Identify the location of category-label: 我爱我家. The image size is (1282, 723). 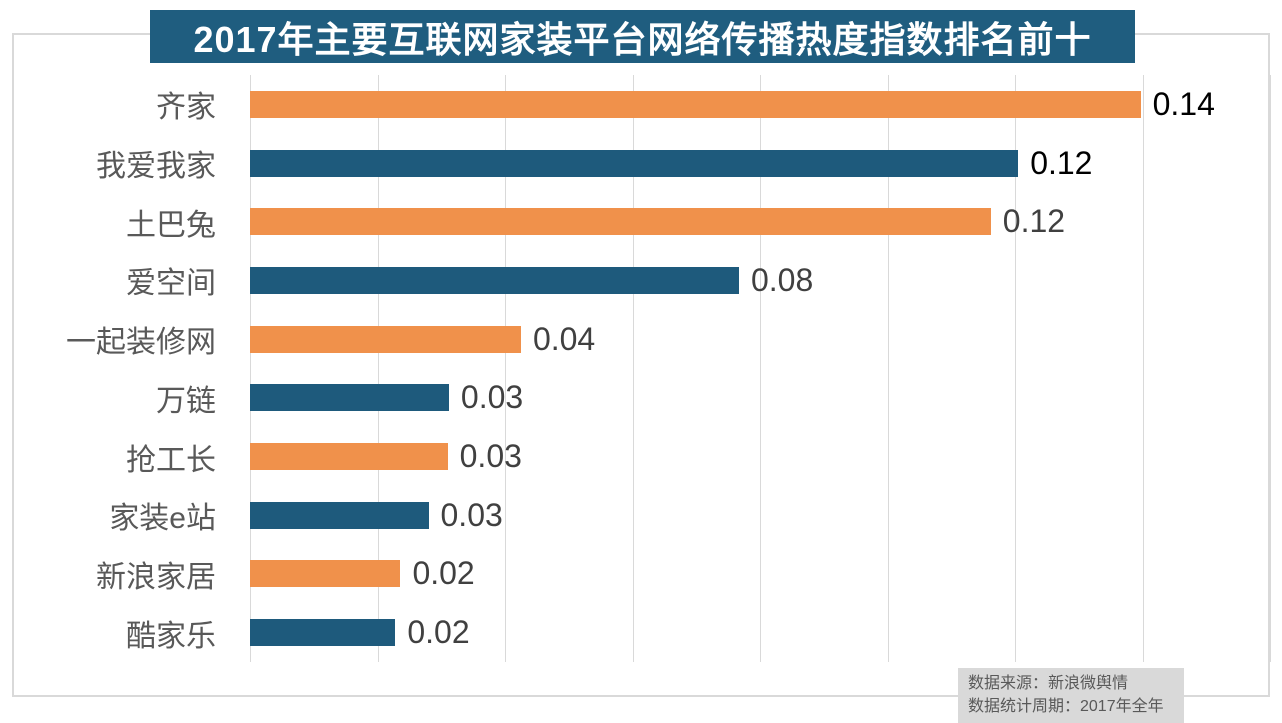
(156, 167).